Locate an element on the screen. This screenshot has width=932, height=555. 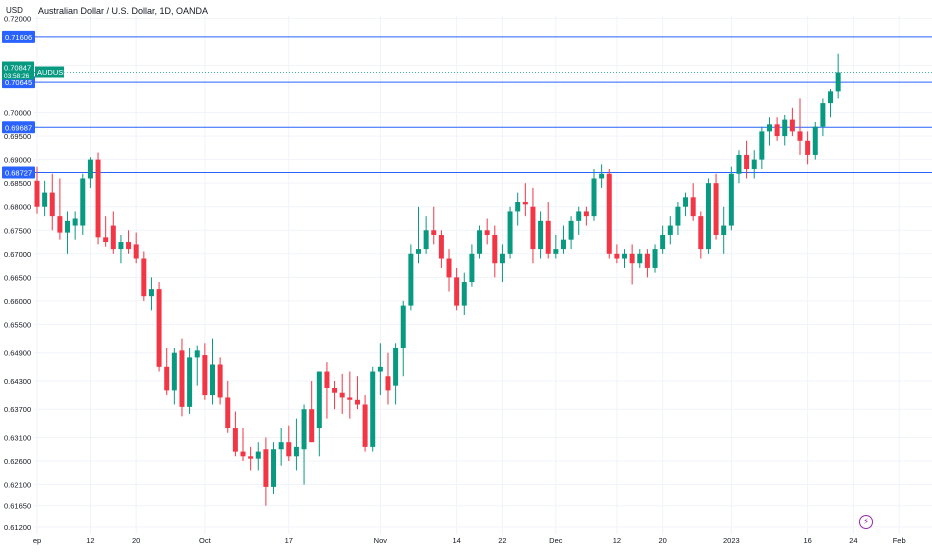
lightning-icon: ⚡ is located at coordinates (866, 522).